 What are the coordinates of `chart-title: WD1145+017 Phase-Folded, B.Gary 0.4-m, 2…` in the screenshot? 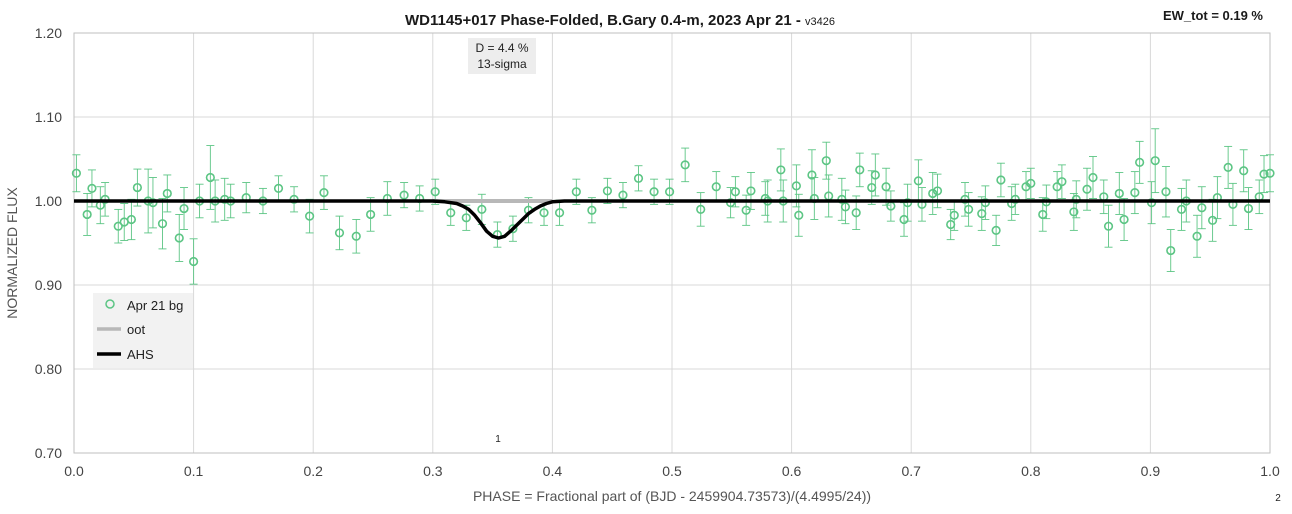 It's located at (620, 20).